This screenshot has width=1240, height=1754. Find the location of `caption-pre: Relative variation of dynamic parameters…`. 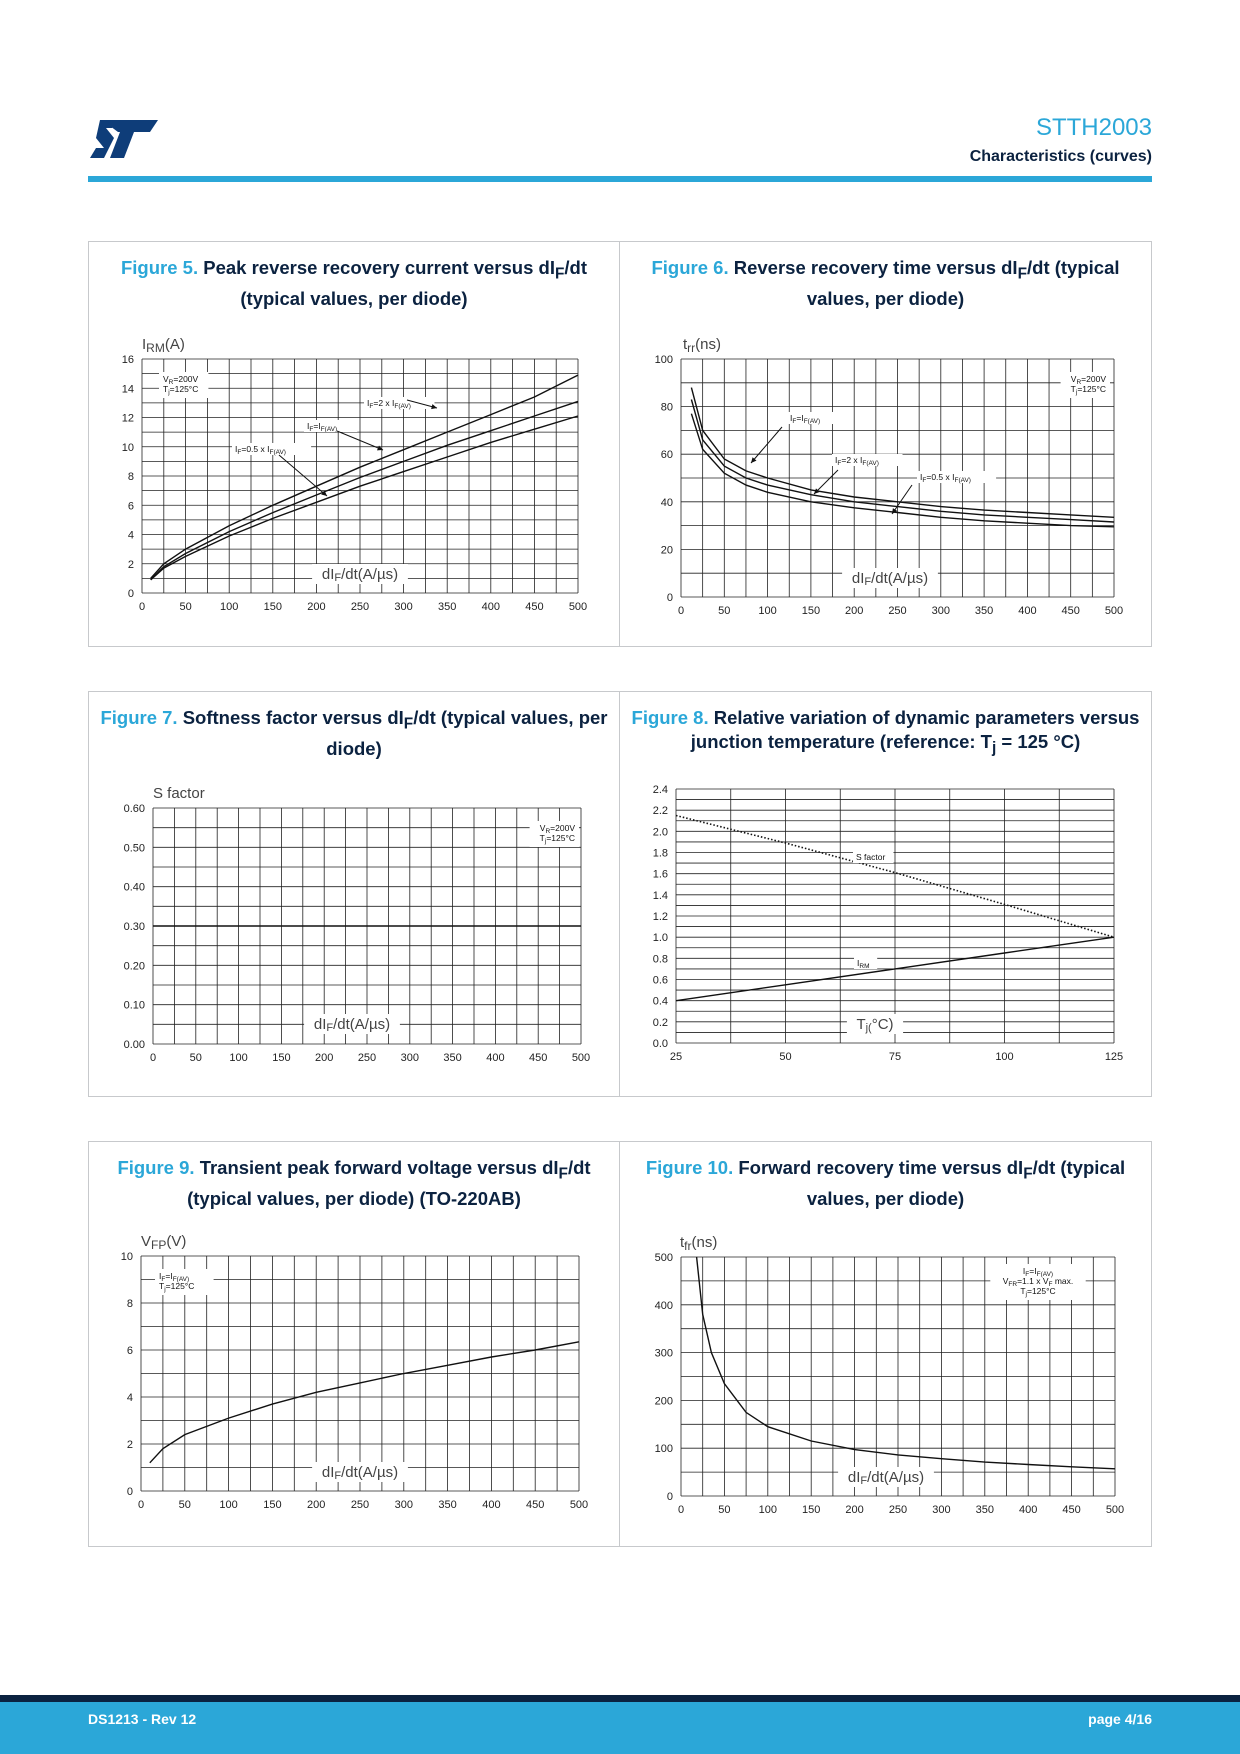

caption-pre: Relative variation of dynamic parameters… is located at coordinates (915, 729).